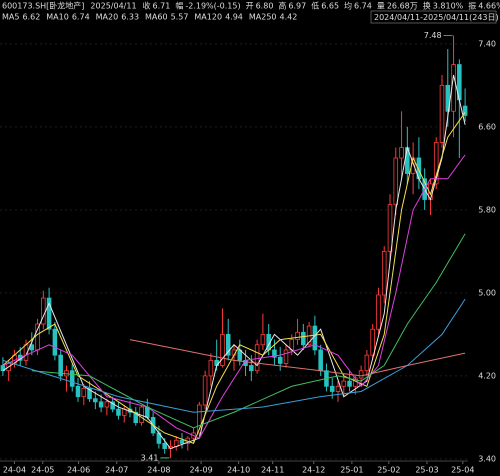 The width and height of the screenshot is (500, 476). What do you see at coordinates (113, 6) in the screenshot?
I see `header-text: 2025/04/11` at bounding box center [113, 6].